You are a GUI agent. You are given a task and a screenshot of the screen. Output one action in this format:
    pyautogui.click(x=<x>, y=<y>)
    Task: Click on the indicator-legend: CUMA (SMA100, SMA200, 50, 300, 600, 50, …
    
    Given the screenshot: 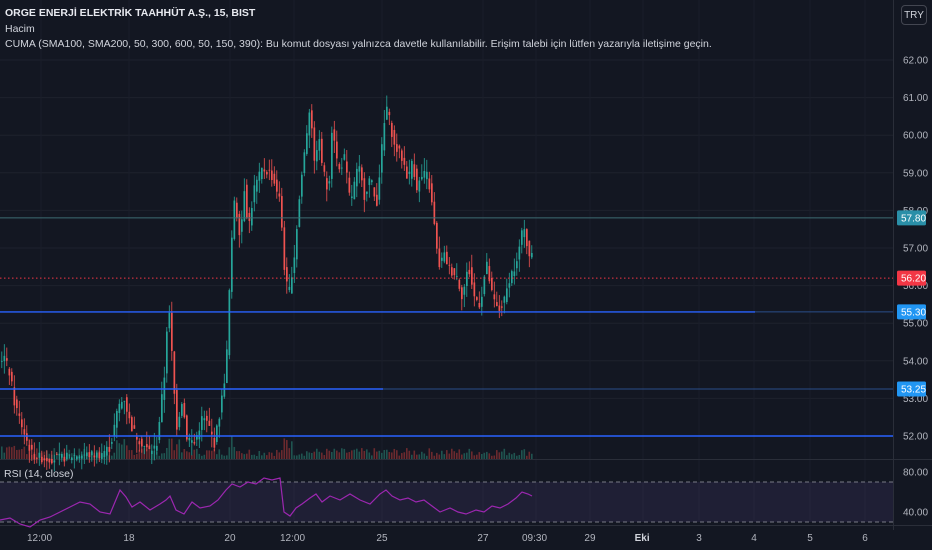 What is the action you would take?
    pyautogui.click(x=358, y=44)
    